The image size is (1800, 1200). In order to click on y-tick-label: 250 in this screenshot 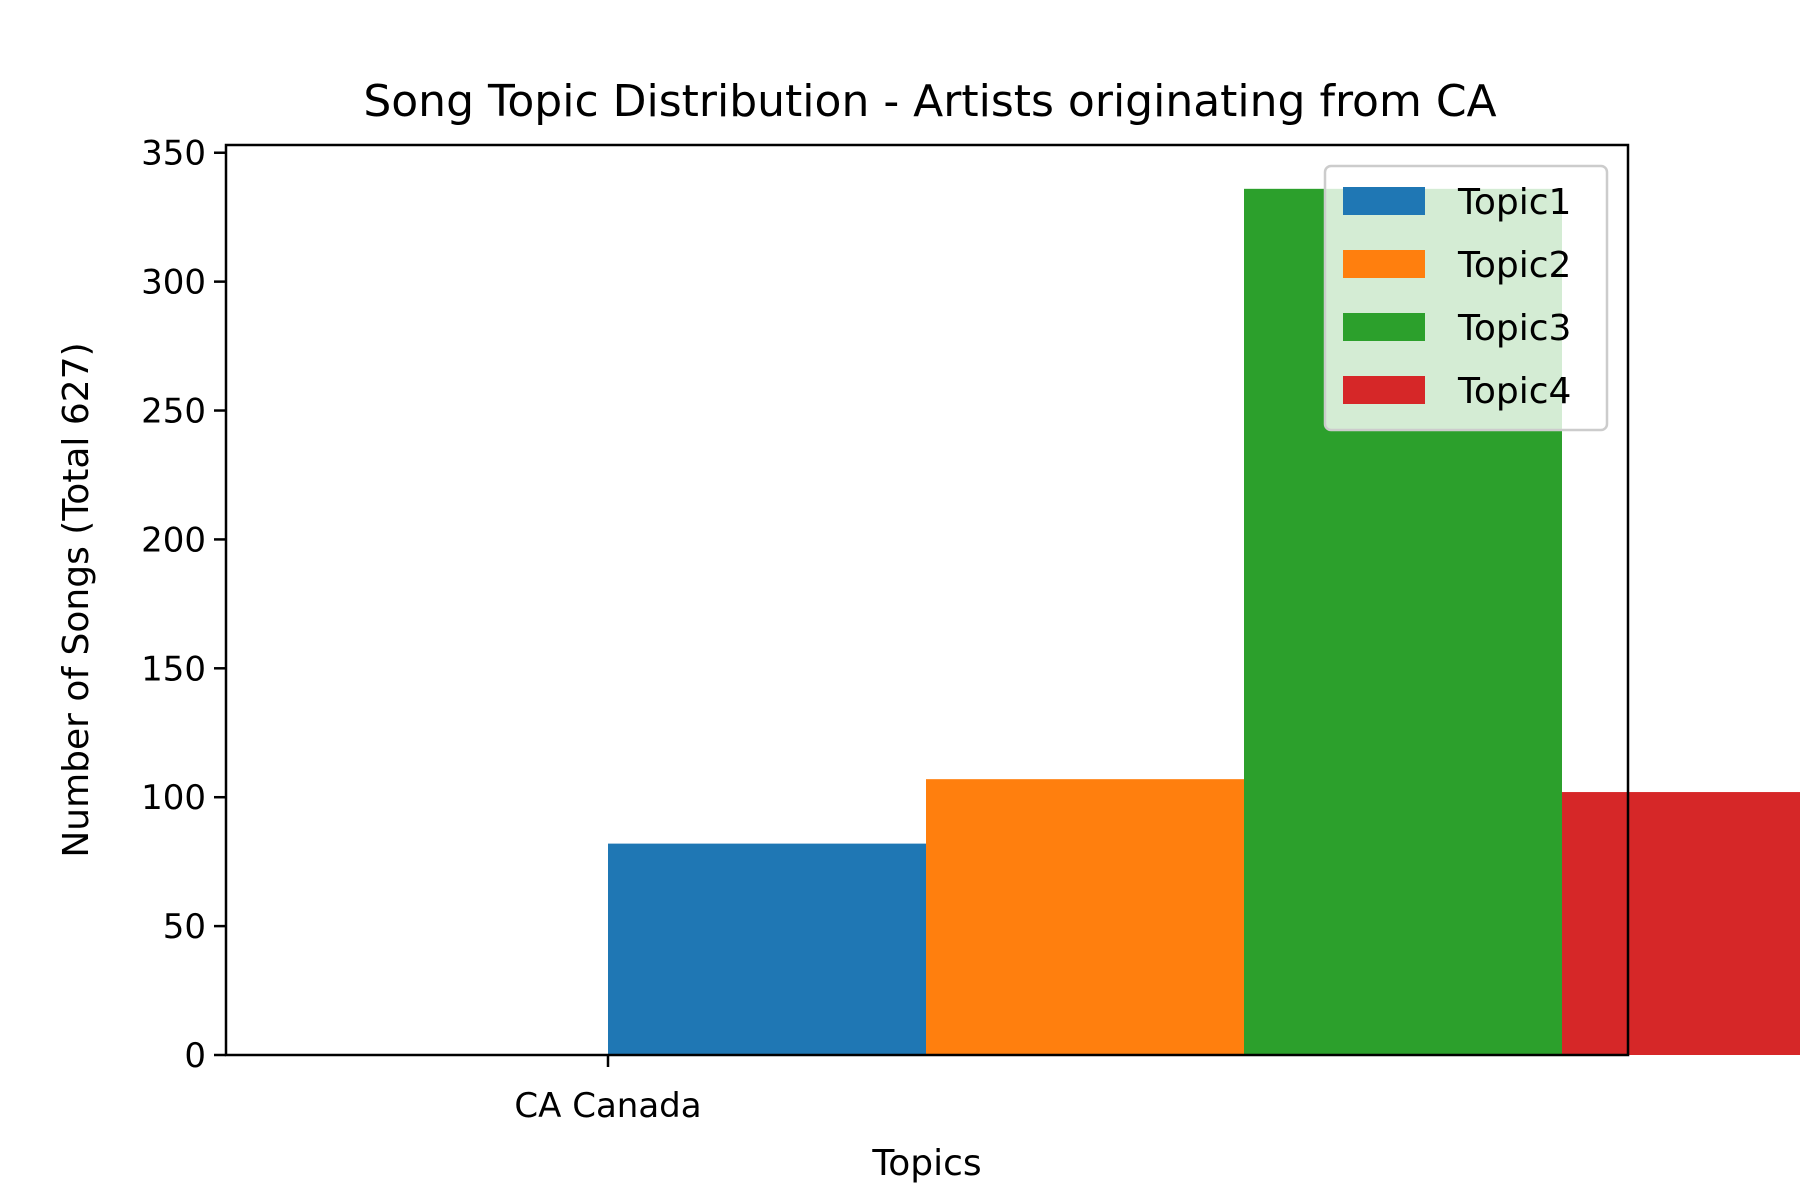, I will do `click(173, 412)`.